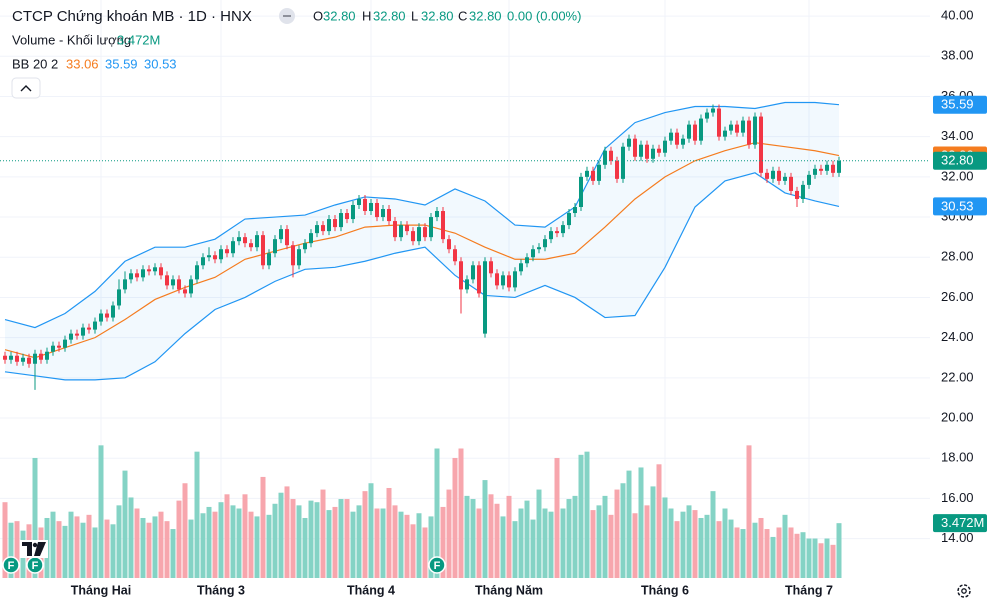 The width and height of the screenshot is (987, 604). Describe the element at coordinates (318, 15) in the screenshot. I see `legend-ohlc-label: O` at that location.